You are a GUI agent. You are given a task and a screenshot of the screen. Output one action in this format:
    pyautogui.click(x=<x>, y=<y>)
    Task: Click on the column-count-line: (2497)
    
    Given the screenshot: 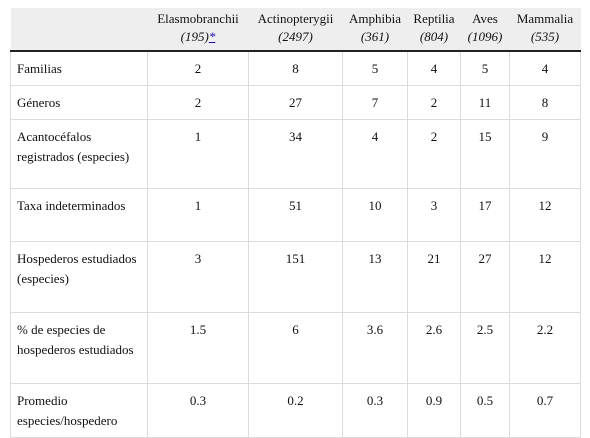 What is the action you would take?
    pyautogui.click(x=296, y=37)
    